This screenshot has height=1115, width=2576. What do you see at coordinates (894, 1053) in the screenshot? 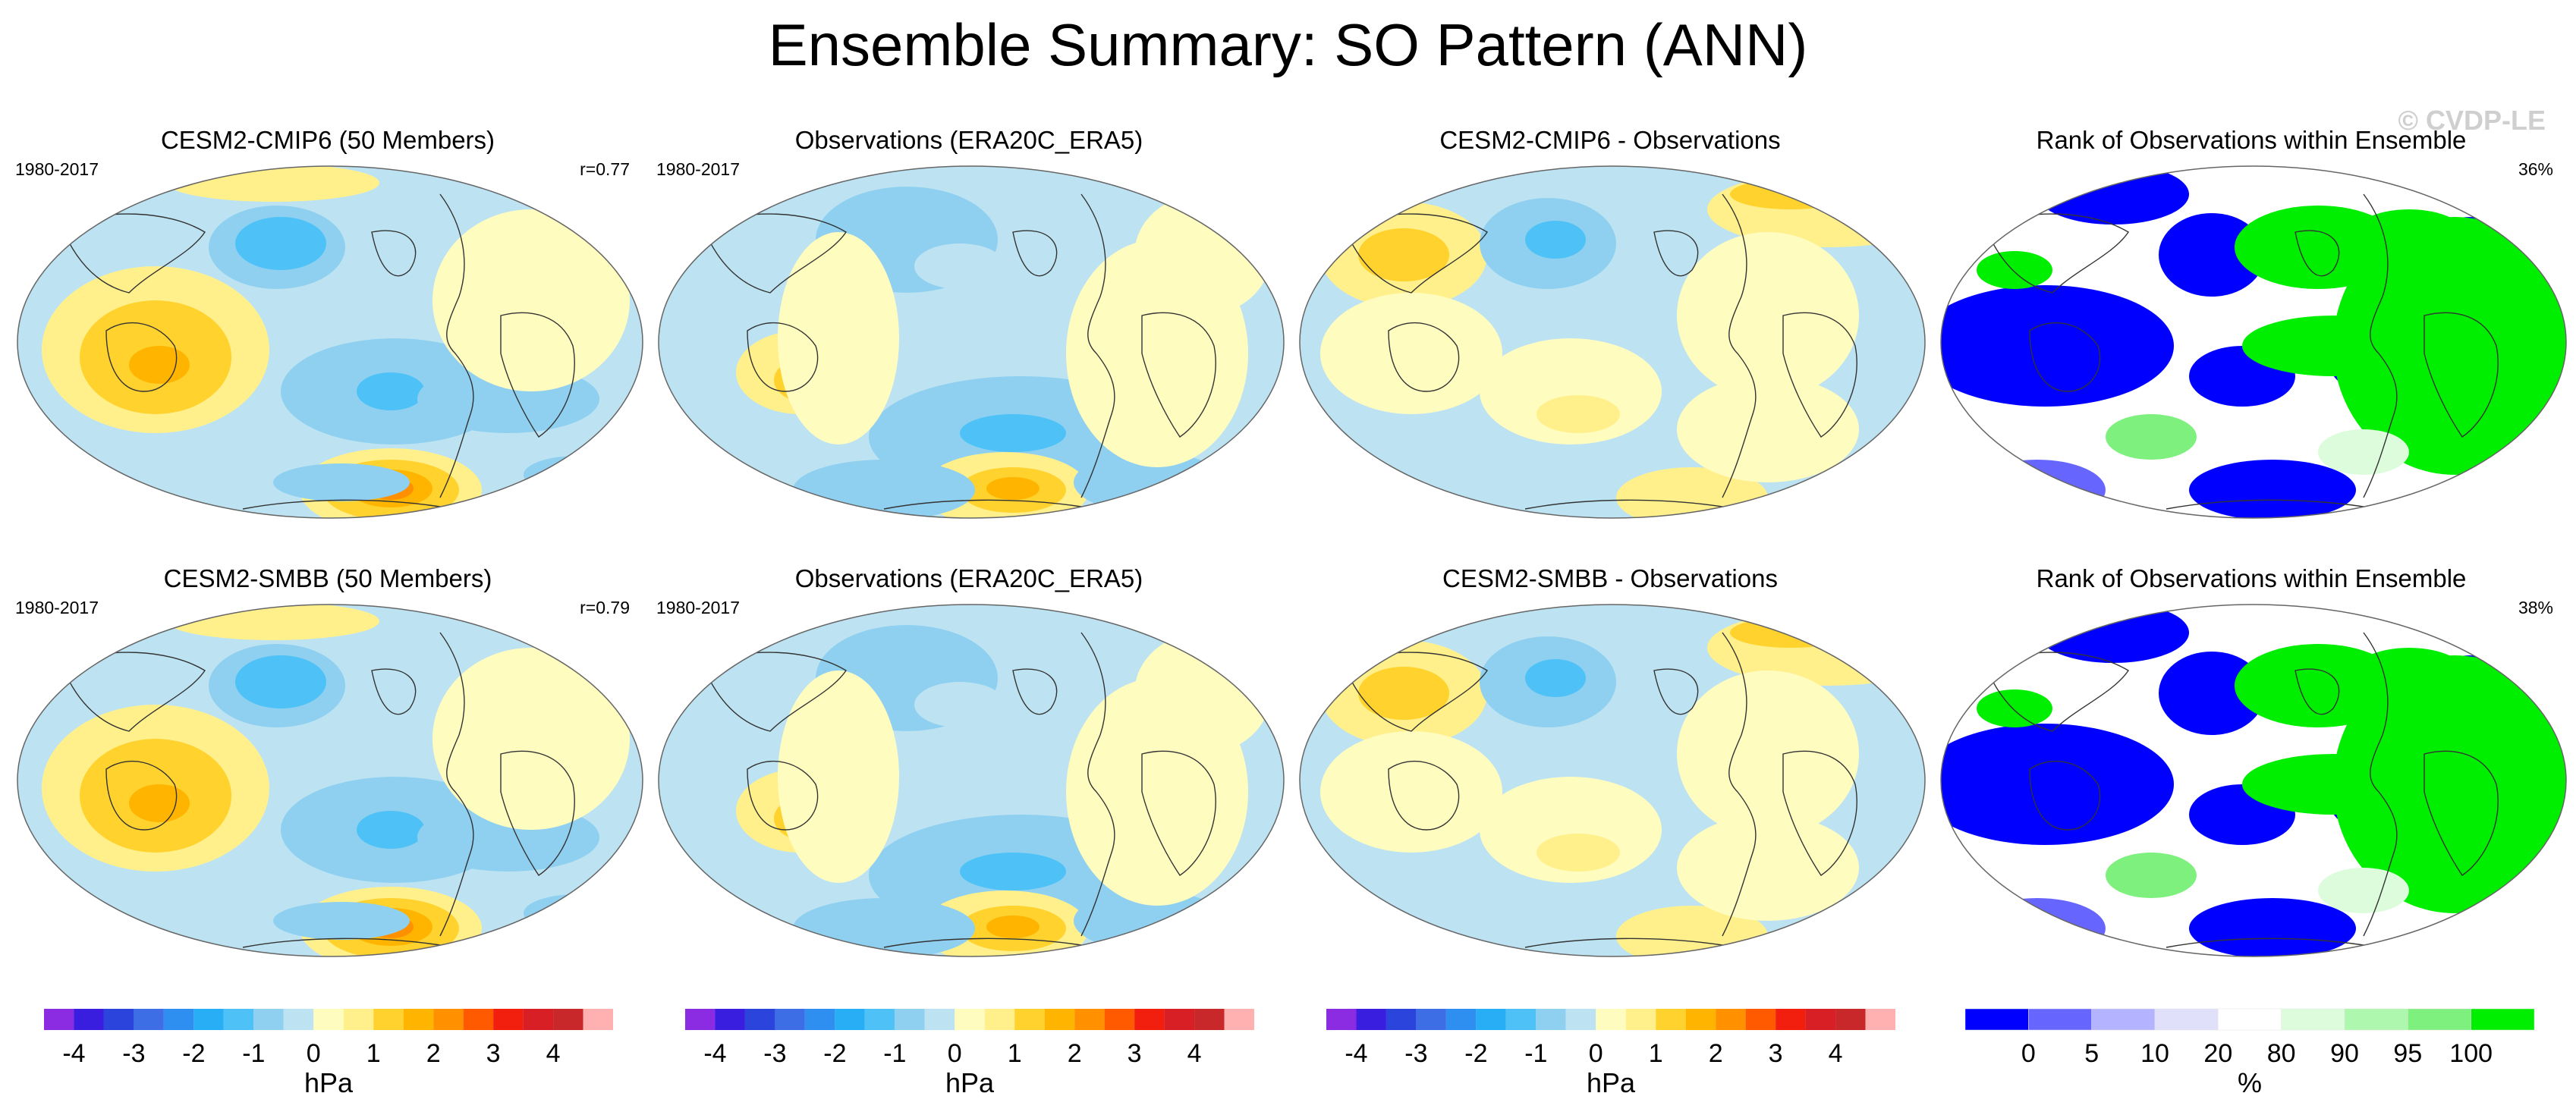
I see `colorbar-tick-label: -1` at bounding box center [894, 1053].